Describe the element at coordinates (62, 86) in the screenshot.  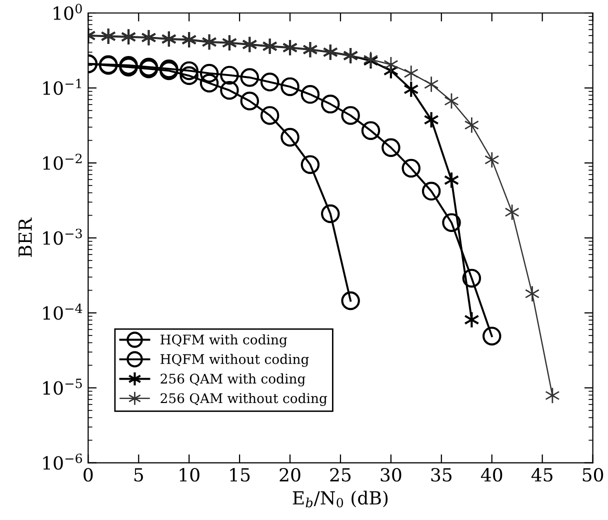
I see `y-tick-label: 10$^{−1}$` at that location.